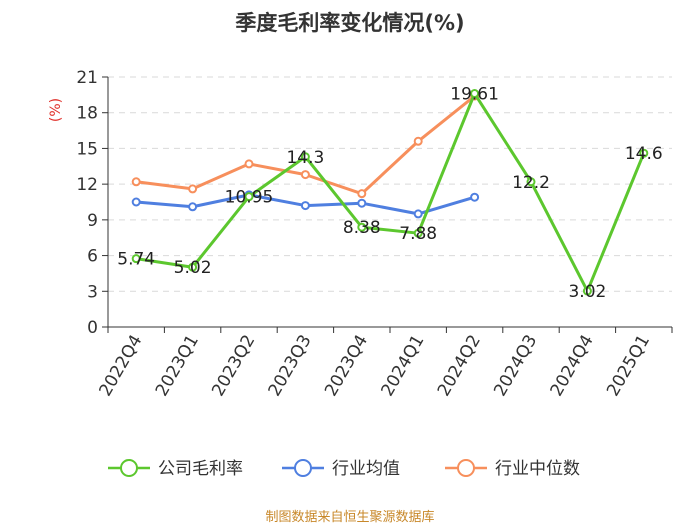 This screenshot has width=700, height=525. Describe the element at coordinates (366, 469) in the screenshot. I see `legend-label: 行业均值` at that location.